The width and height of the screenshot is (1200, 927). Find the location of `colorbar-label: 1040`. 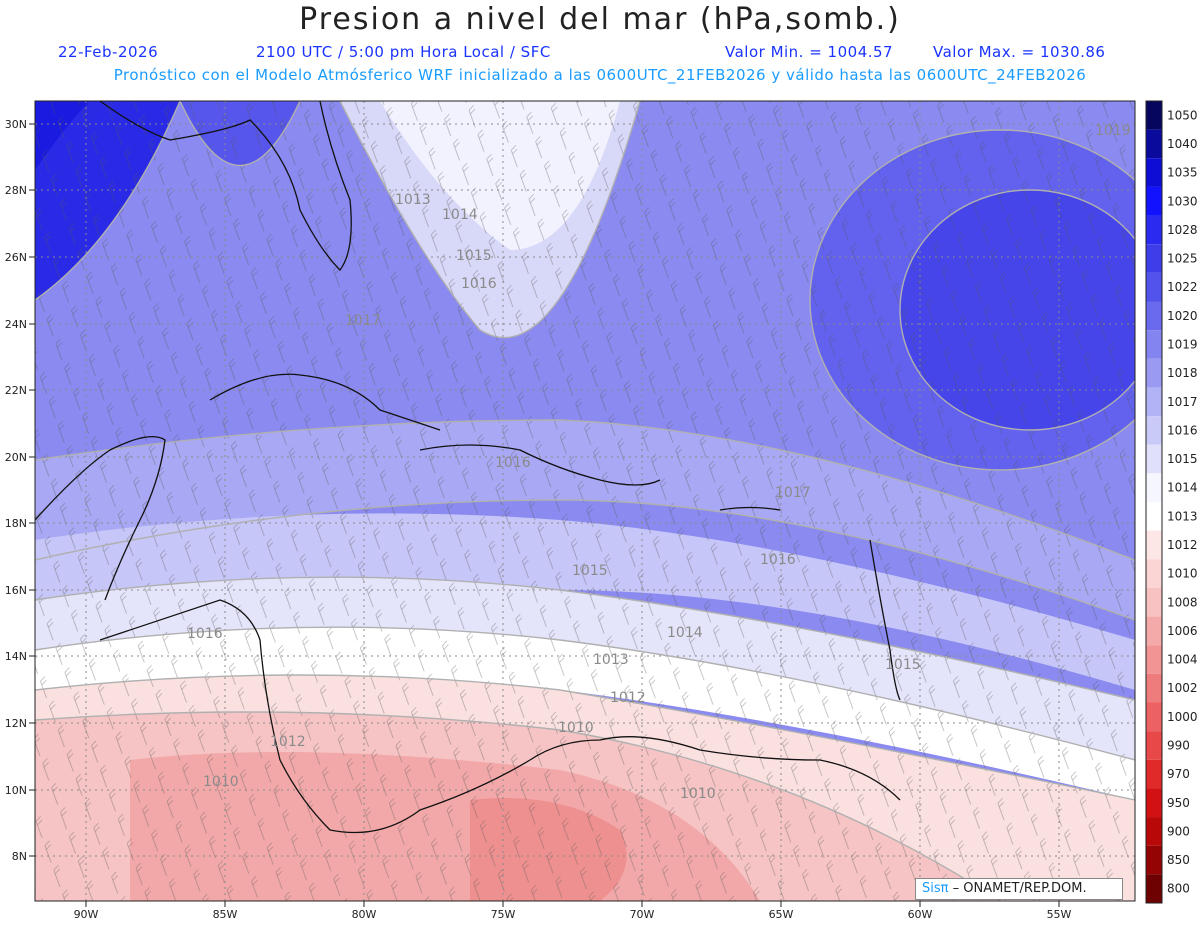

colorbar-label: 1040 is located at coordinates (1182, 144).